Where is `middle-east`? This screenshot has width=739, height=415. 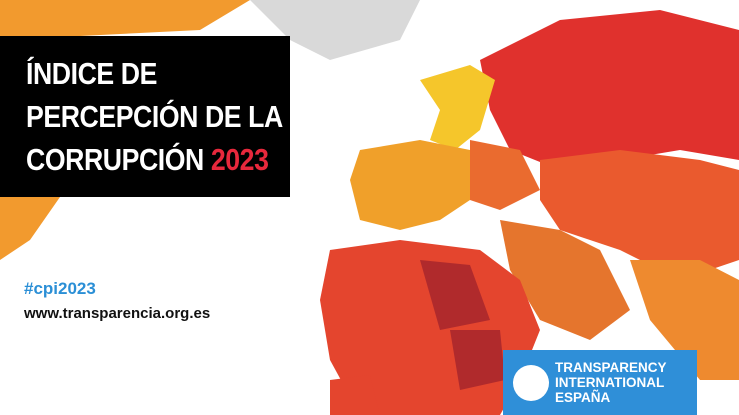 middle-east is located at coordinates (565, 280).